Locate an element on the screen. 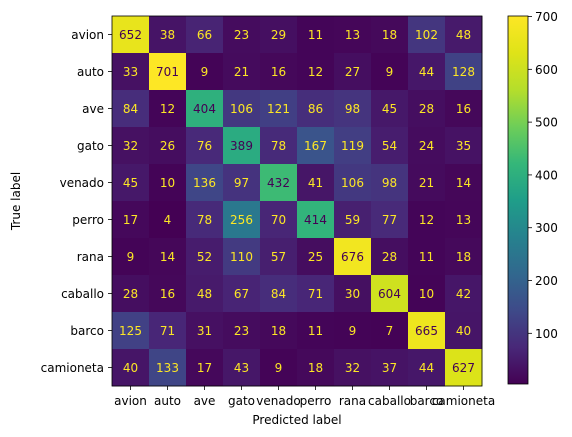 The image size is (572, 437). cell-value-8-4: 18 is located at coordinates (278, 331).